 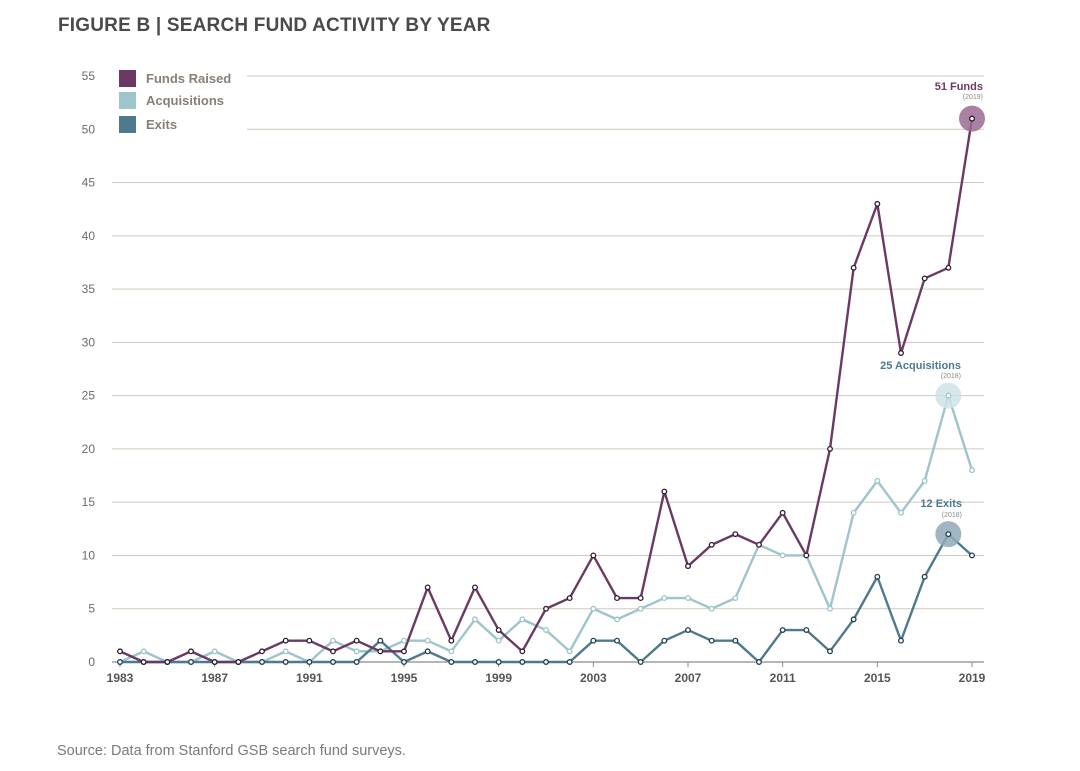 I want to click on point-funds-raised-2010, so click(x=759, y=544).